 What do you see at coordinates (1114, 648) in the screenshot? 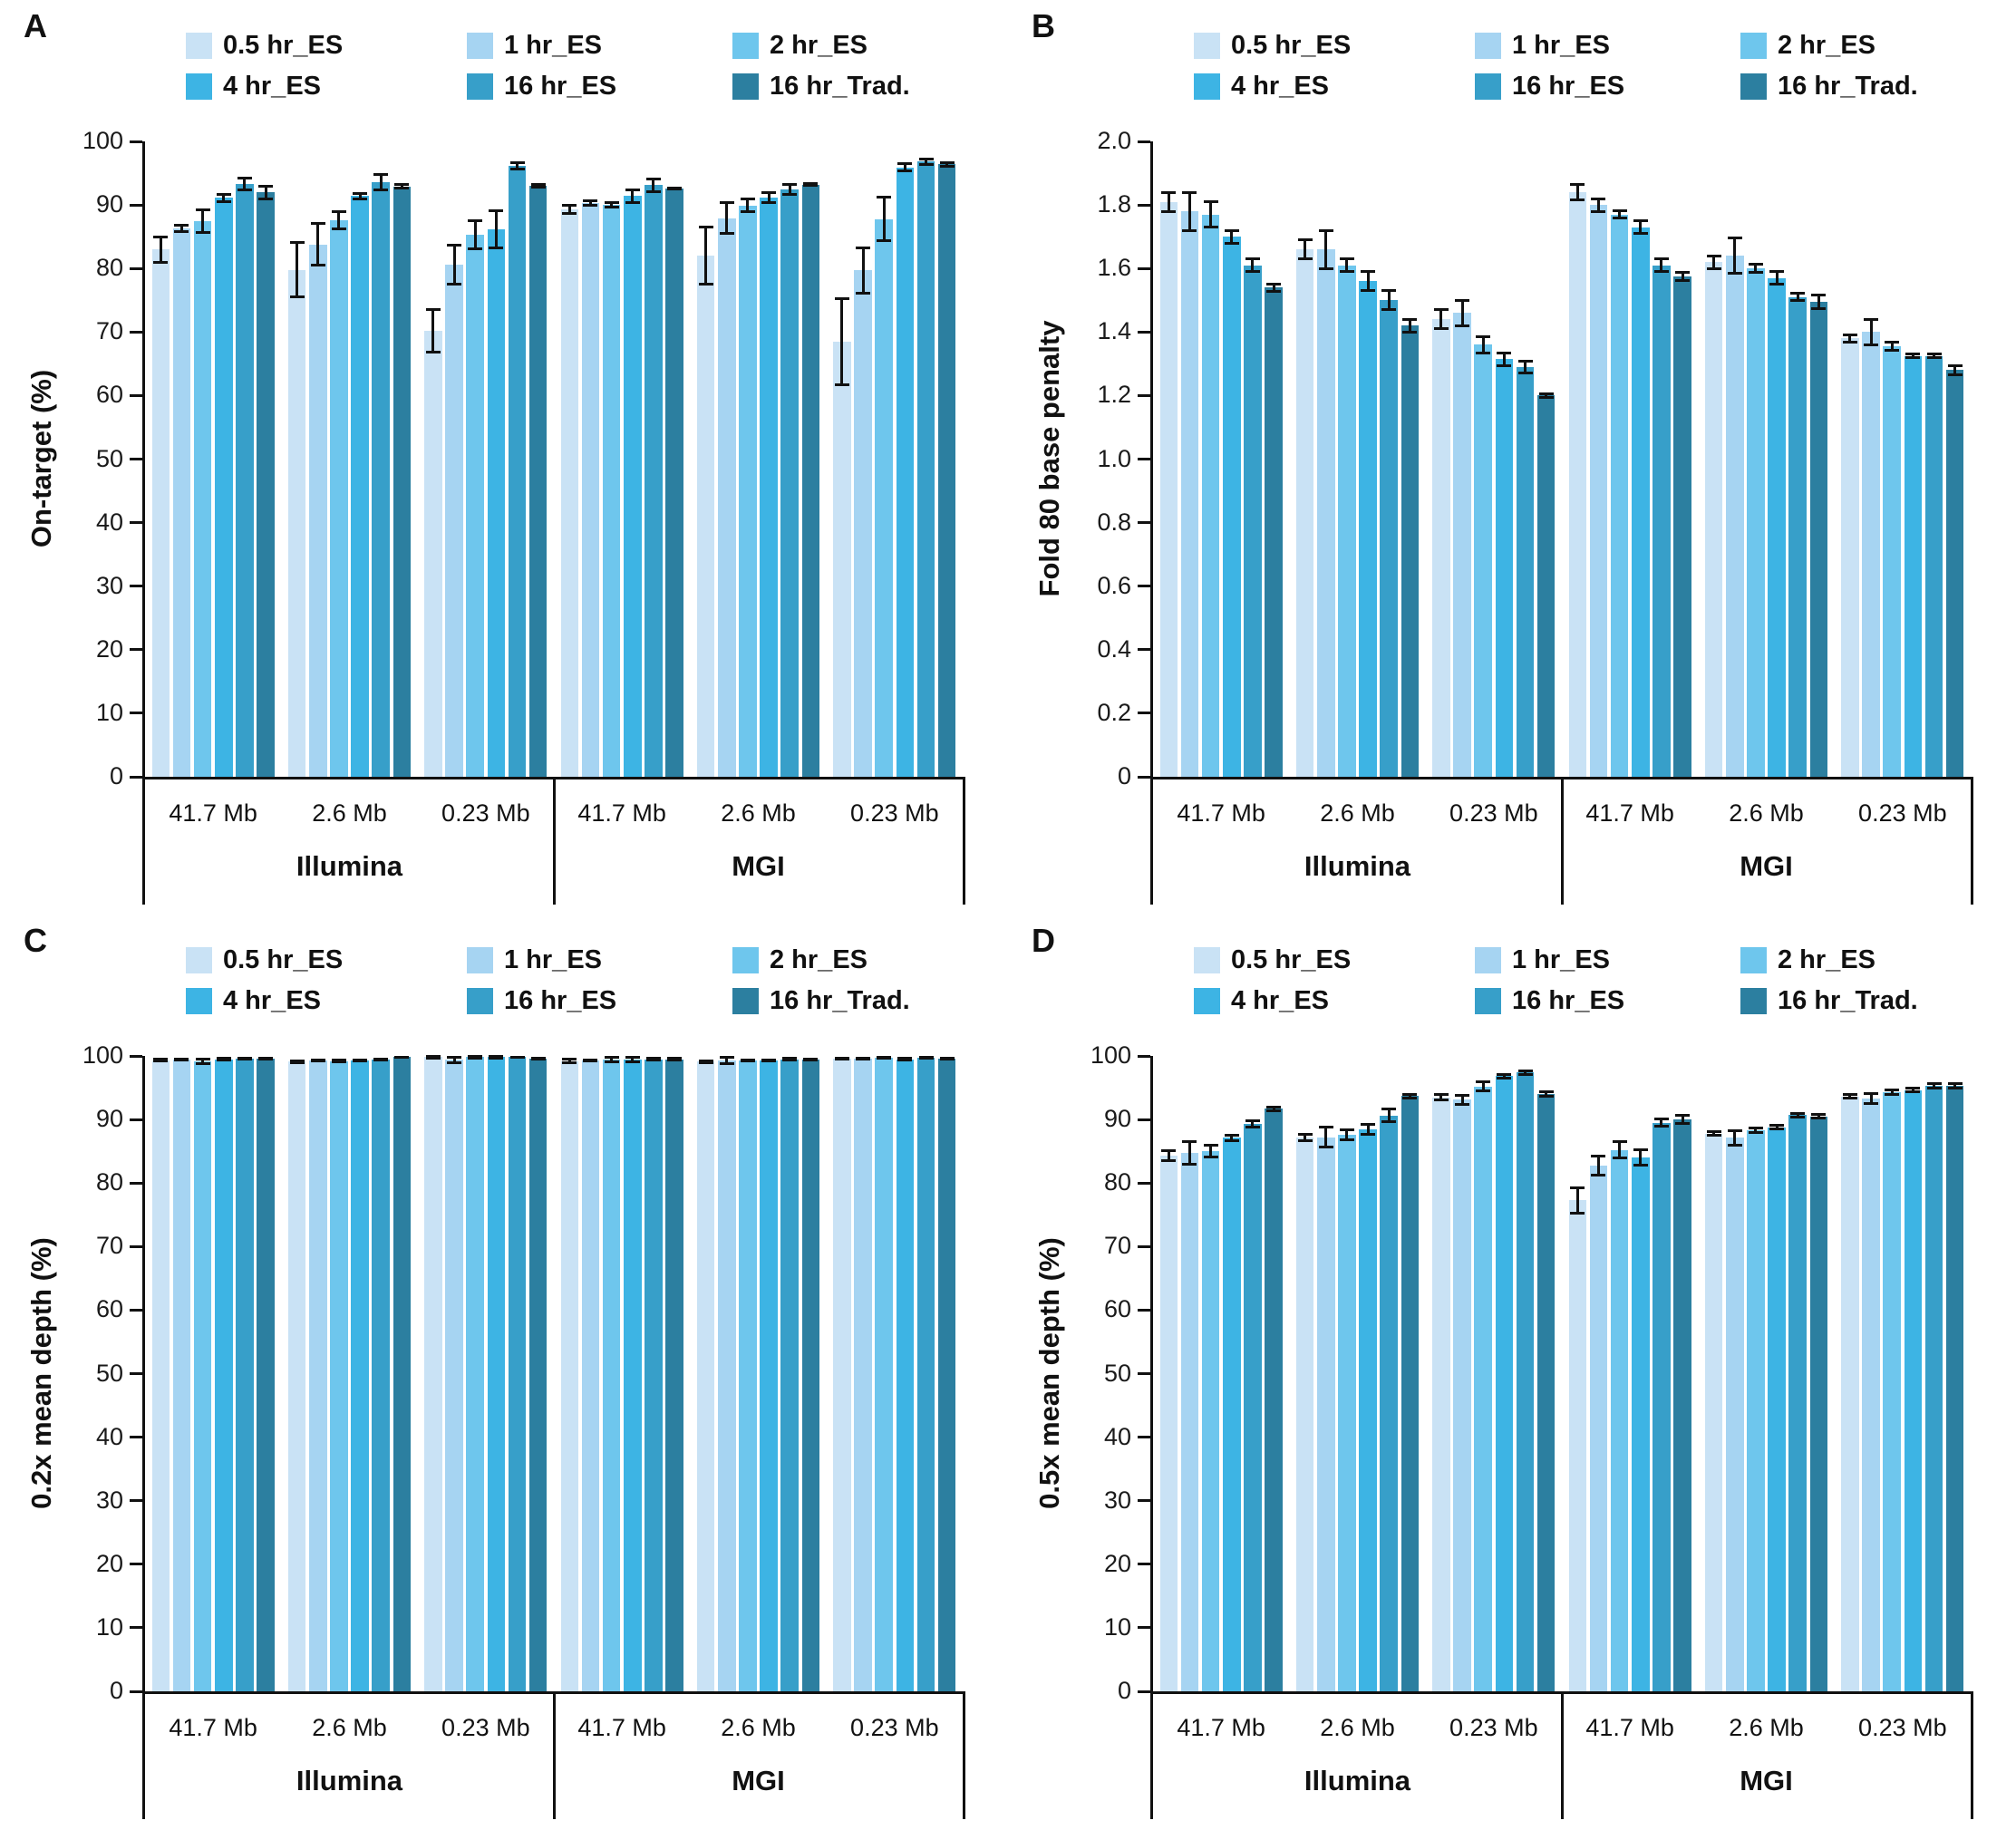
I see `y-axis-tick-label: 0.4` at bounding box center [1114, 648].